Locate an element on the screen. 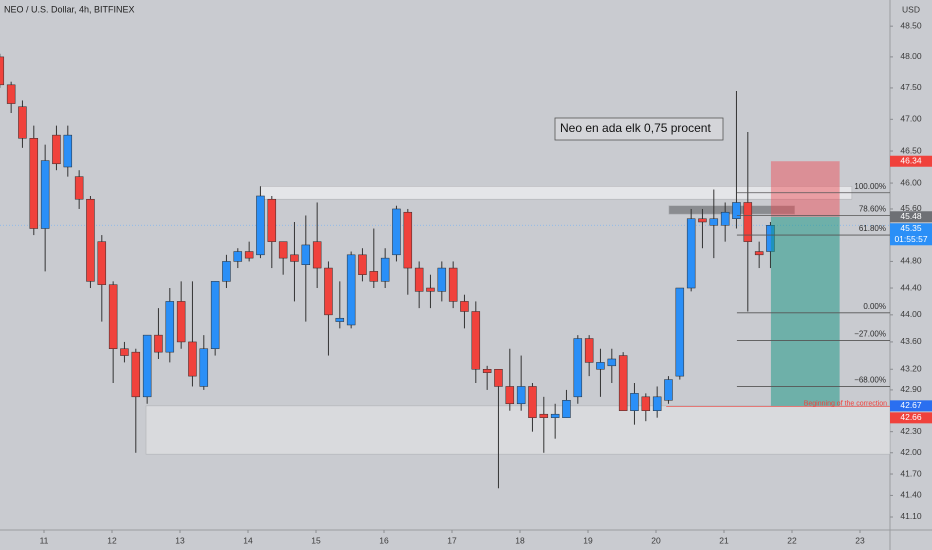  y-tick-label: 43.60 is located at coordinates (911, 341).